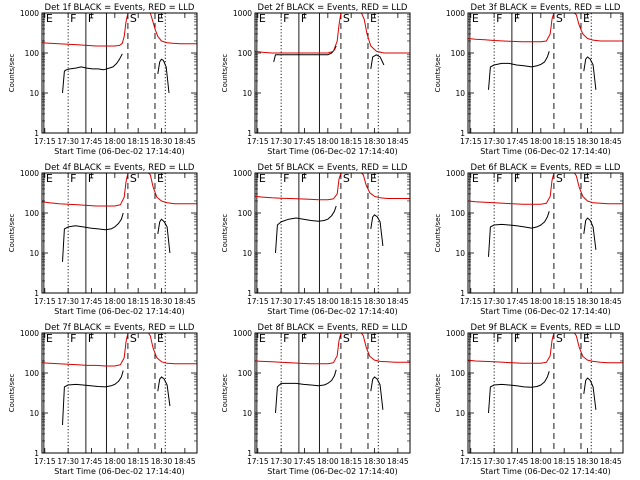 This screenshot has width=640, height=480. What do you see at coordinates (120, 328) in the screenshot?
I see `chart-title: Det 7f BLACK = Events, RED = LLD` at bounding box center [120, 328].